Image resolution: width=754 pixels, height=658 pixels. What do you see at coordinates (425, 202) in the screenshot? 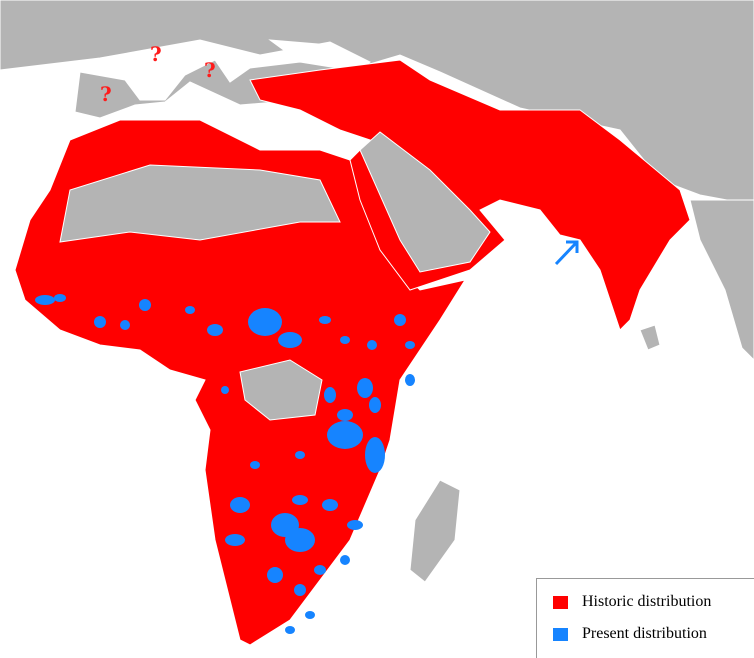
I see `arabia-land` at bounding box center [425, 202].